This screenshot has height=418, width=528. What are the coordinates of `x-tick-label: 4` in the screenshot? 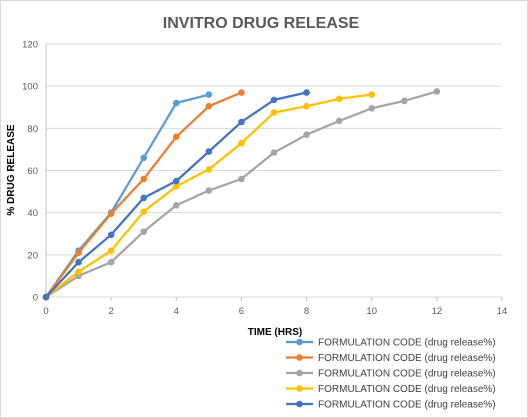 It's located at (176, 311).